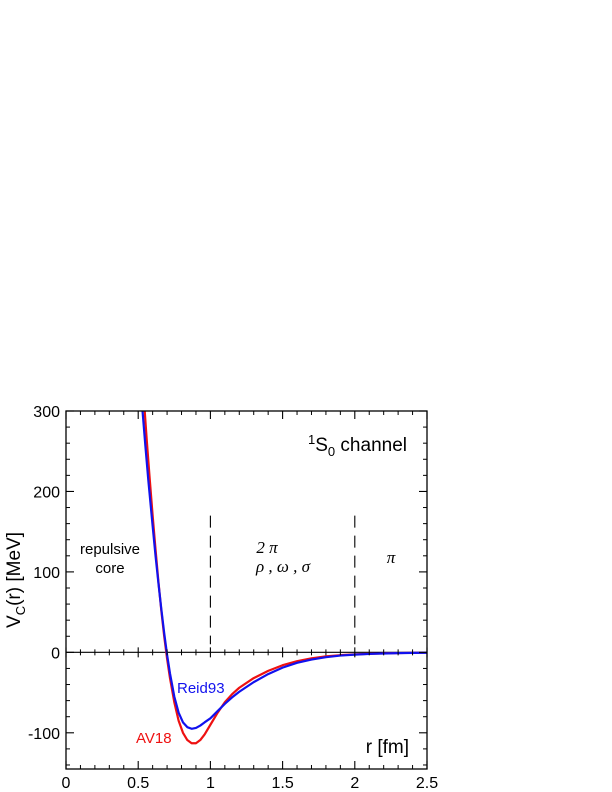  I want to click on y-tick-label: 100, so click(46, 573).